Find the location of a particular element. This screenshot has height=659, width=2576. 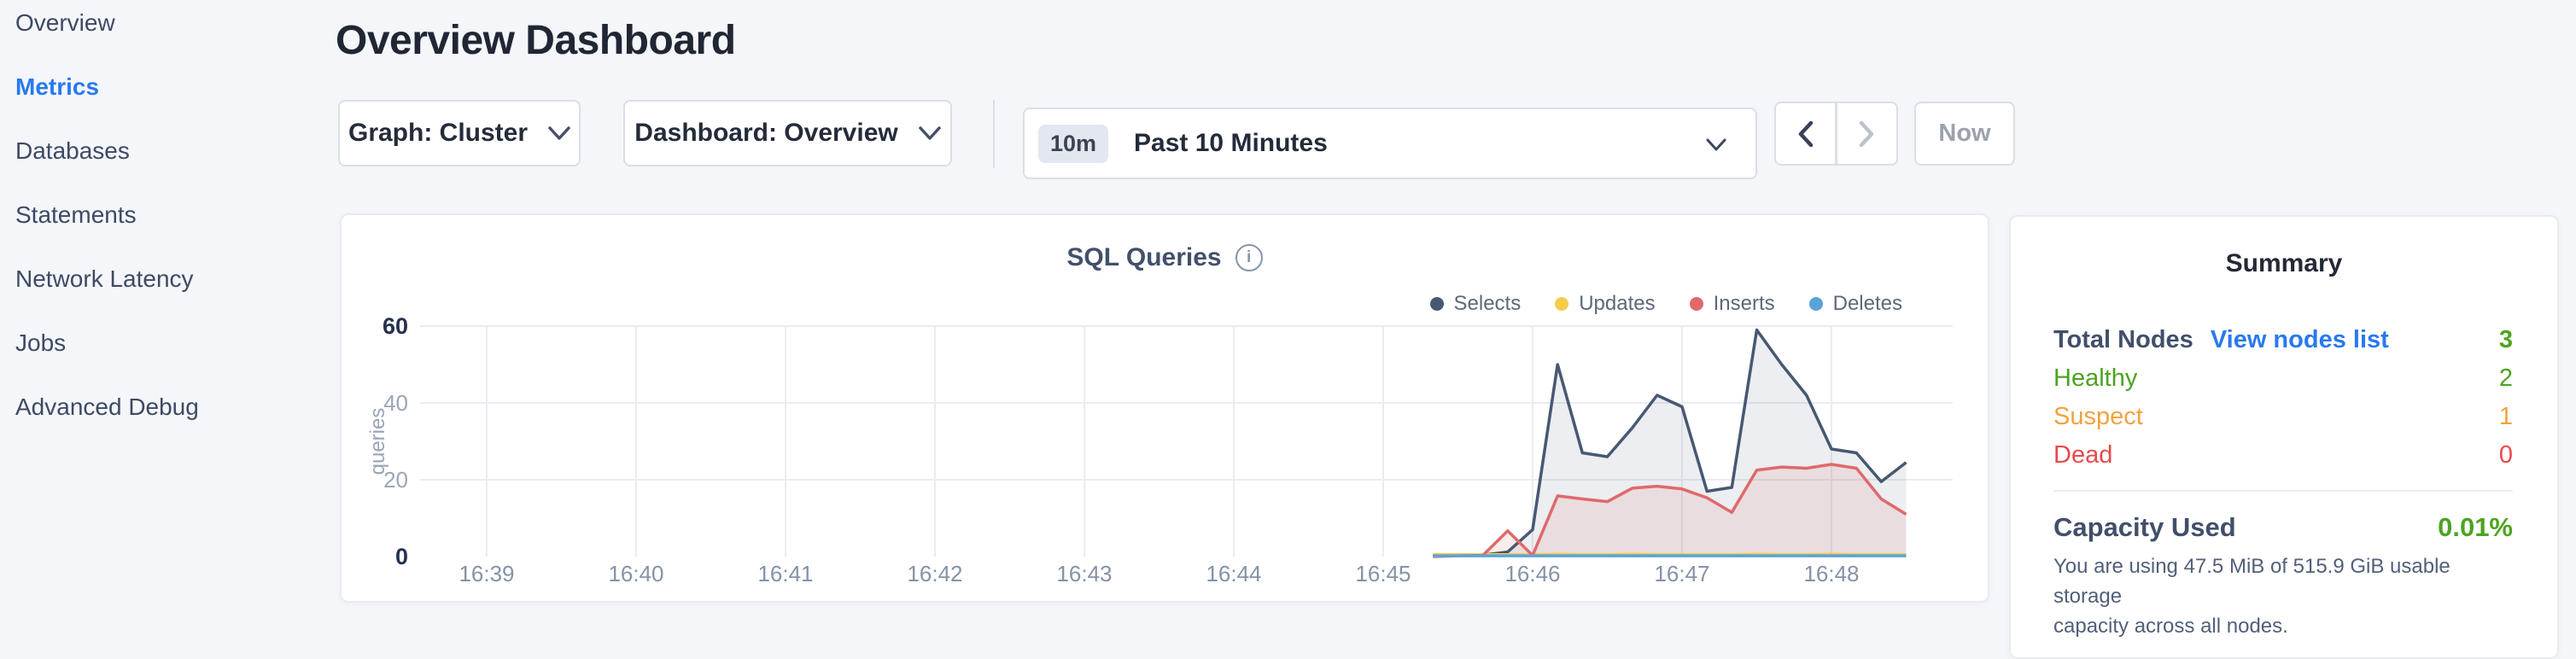

y-axis-tick-label: 0 is located at coordinates (401, 556).